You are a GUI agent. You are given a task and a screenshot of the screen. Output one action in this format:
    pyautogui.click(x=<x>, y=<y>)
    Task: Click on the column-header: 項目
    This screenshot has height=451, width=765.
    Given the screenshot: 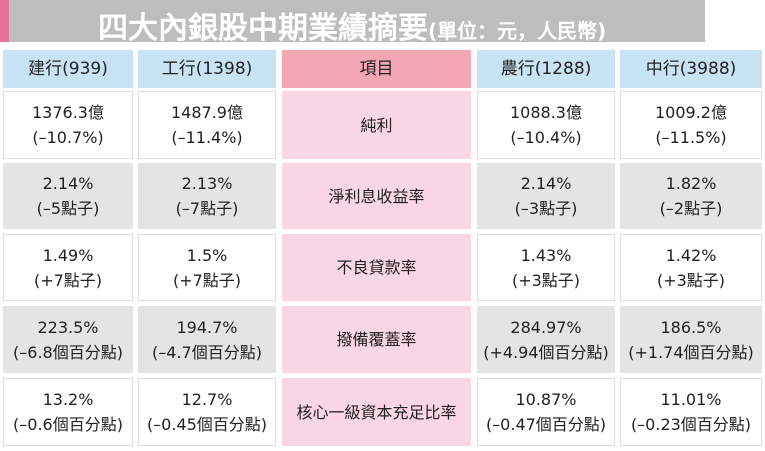 What is the action you would take?
    pyautogui.click(x=376, y=69)
    